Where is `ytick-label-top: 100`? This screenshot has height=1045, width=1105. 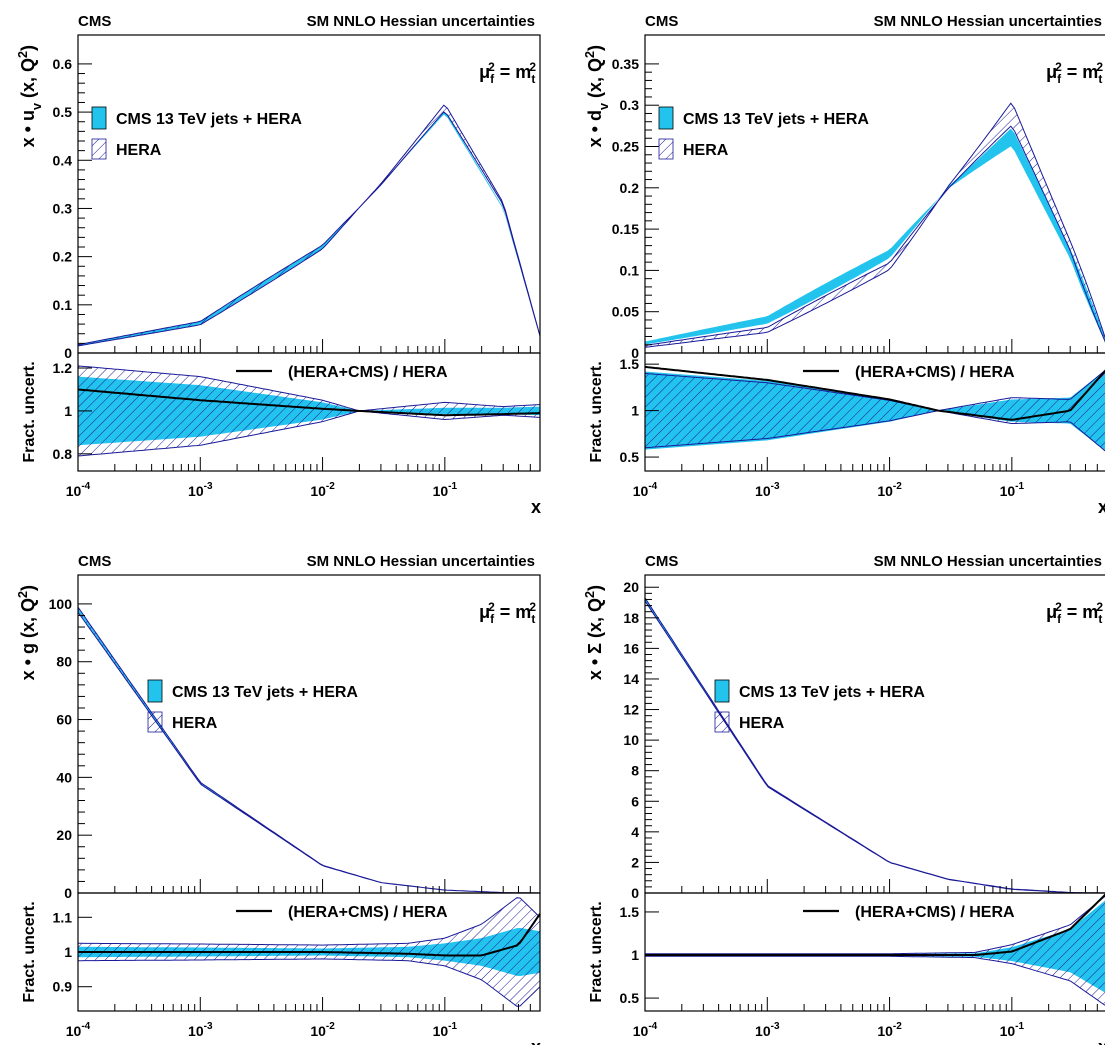 ytick-label-top: 100 is located at coordinates (61, 604).